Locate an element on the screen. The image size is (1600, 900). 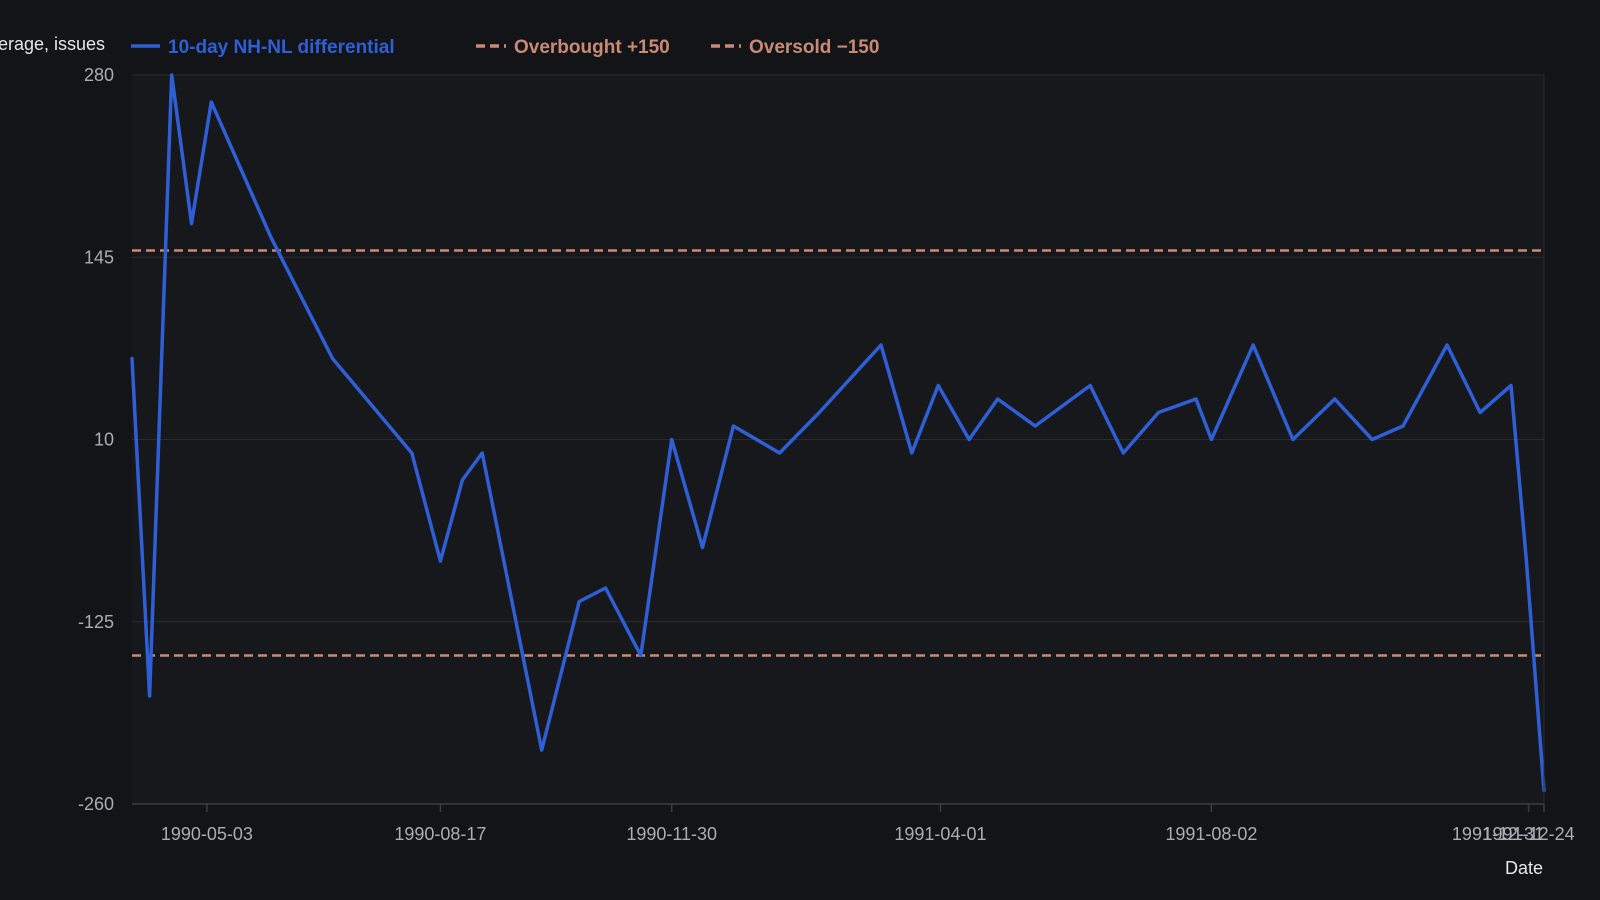
y-tick-labels: 280 145 10 -125 -260 is located at coordinates (96, 439).